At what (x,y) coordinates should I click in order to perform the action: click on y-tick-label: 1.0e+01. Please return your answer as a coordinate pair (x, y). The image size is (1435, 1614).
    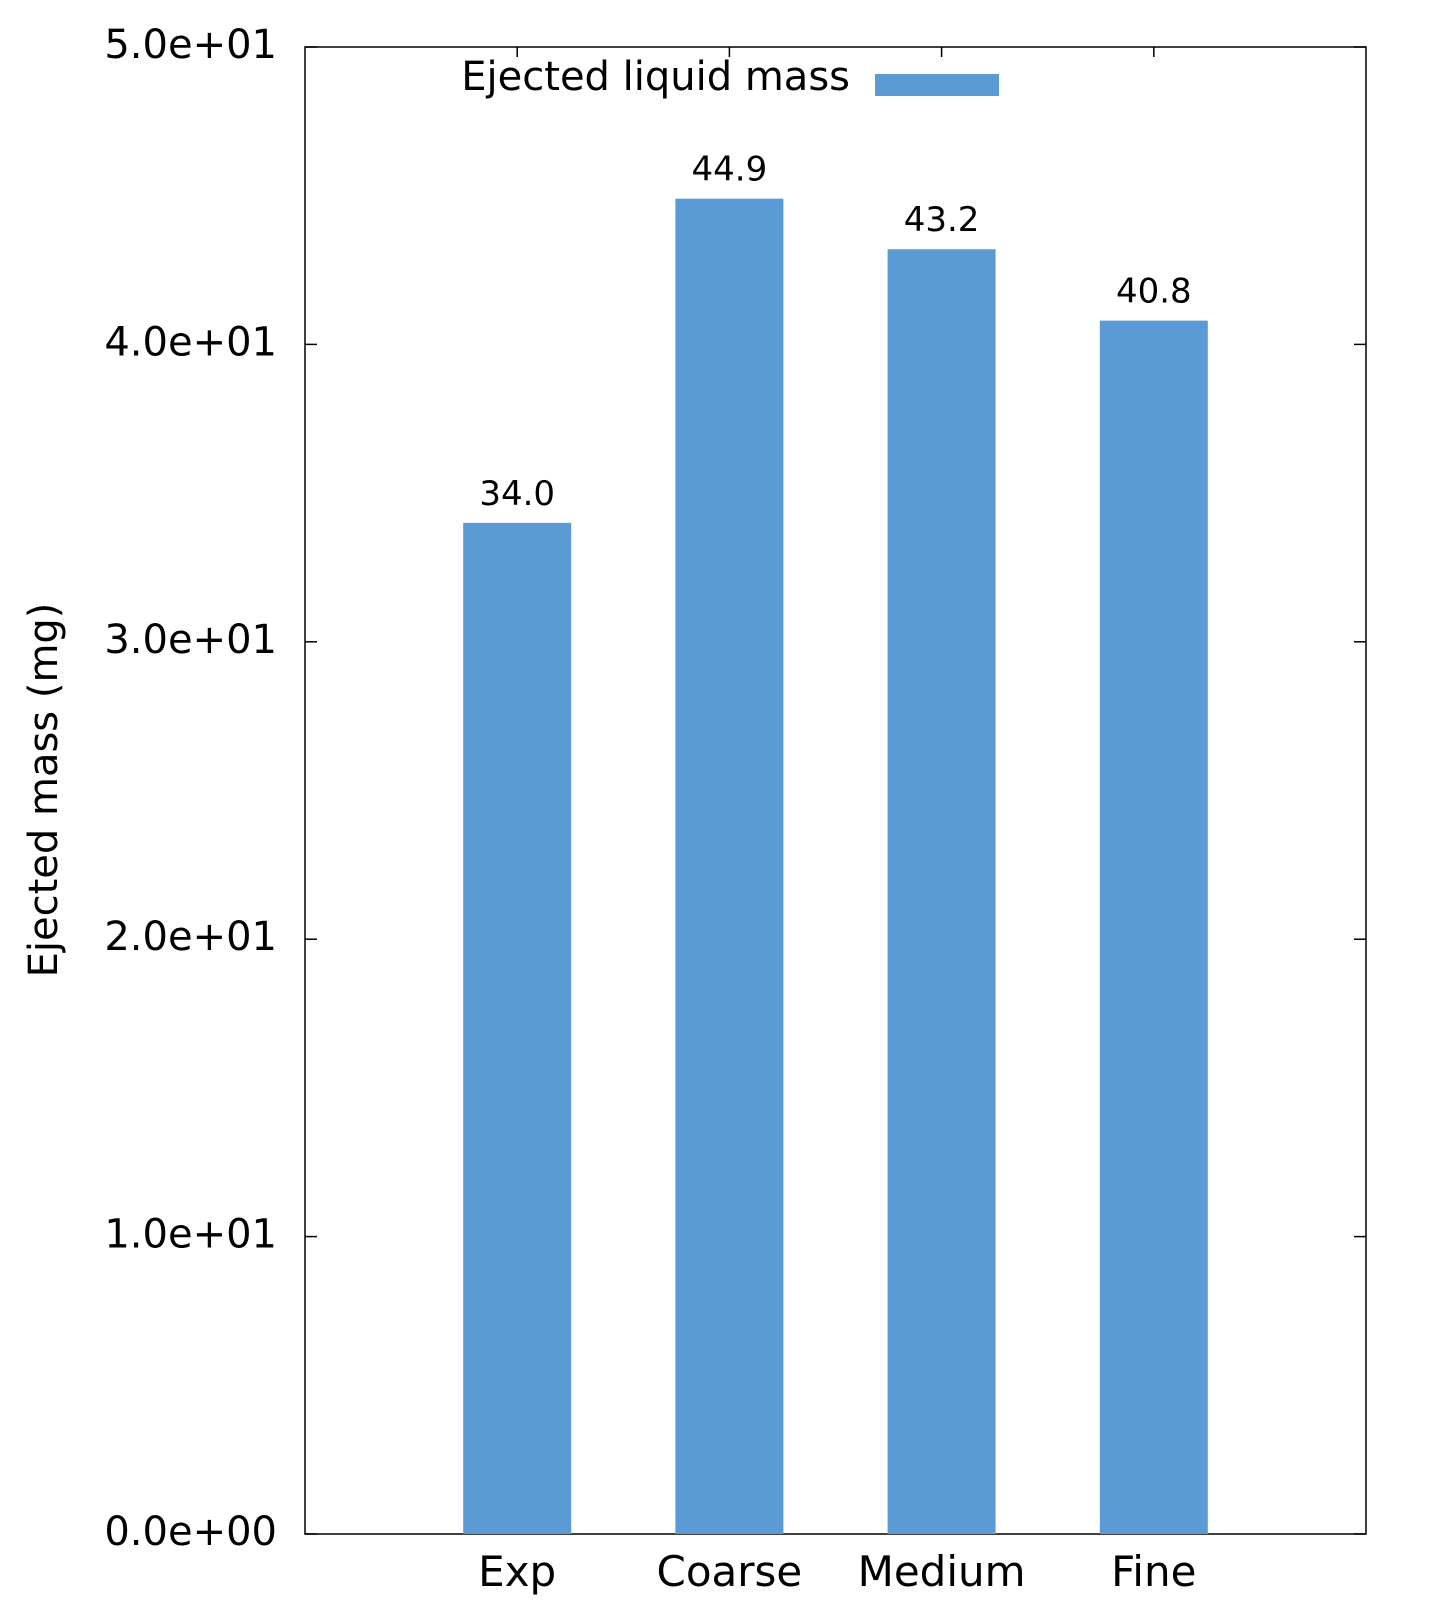
    Looking at the image, I should click on (190, 1235).